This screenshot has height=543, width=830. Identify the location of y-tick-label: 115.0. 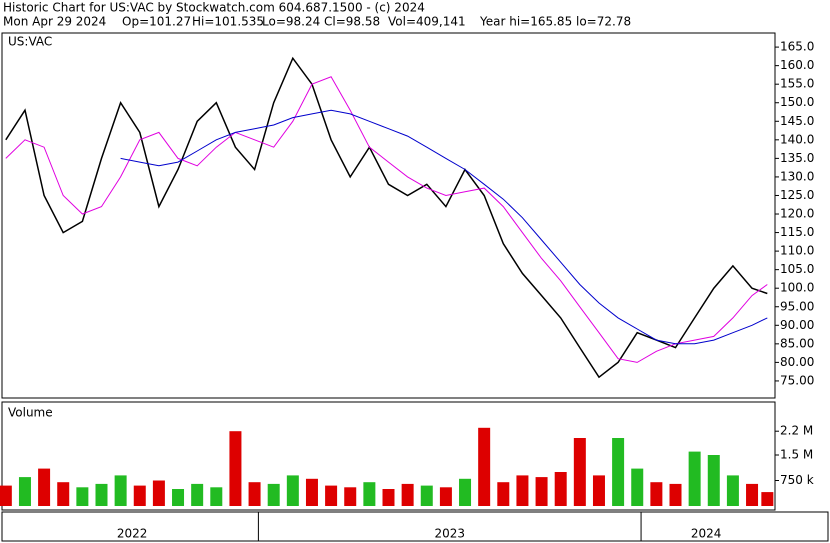
(797, 232).